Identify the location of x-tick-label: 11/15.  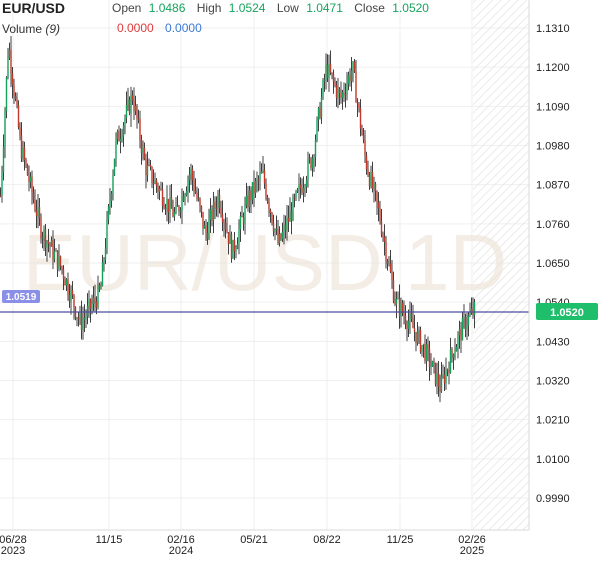
(109, 540).